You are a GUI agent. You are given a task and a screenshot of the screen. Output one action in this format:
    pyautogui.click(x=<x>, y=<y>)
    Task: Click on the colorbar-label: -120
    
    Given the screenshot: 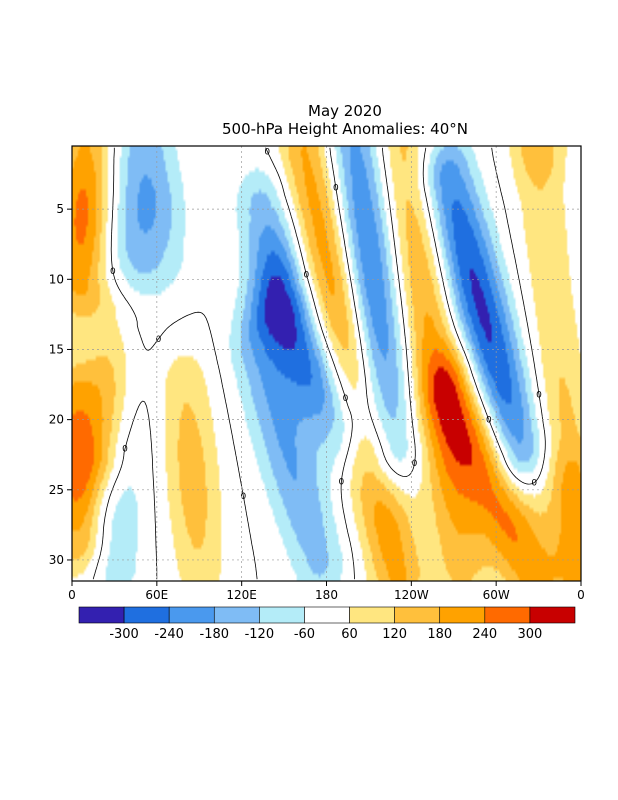 What is the action you would take?
    pyautogui.click(x=260, y=634)
    